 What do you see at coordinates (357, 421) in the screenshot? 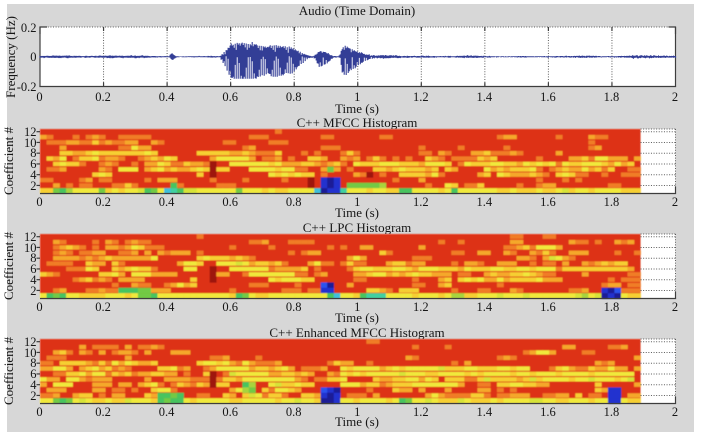
I see `enhanced-mfcc-x-axis-label: Time (s)` at bounding box center [357, 421].